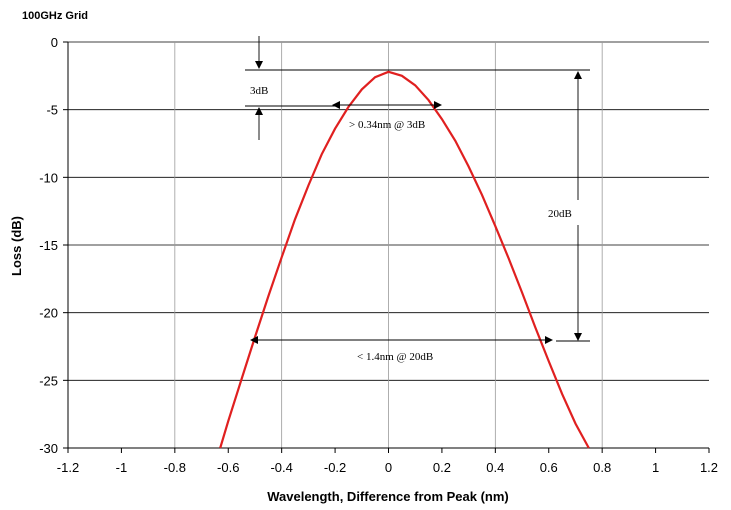 Image resolution: width=731 pixels, height=510 pixels. Describe the element at coordinates (655, 467) in the screenshot. I see `x-tick-label: 1` at that location.